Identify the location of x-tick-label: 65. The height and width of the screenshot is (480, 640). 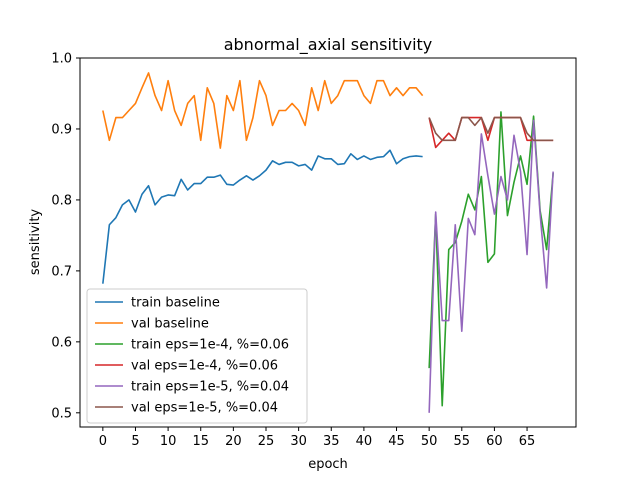
(527, 441).